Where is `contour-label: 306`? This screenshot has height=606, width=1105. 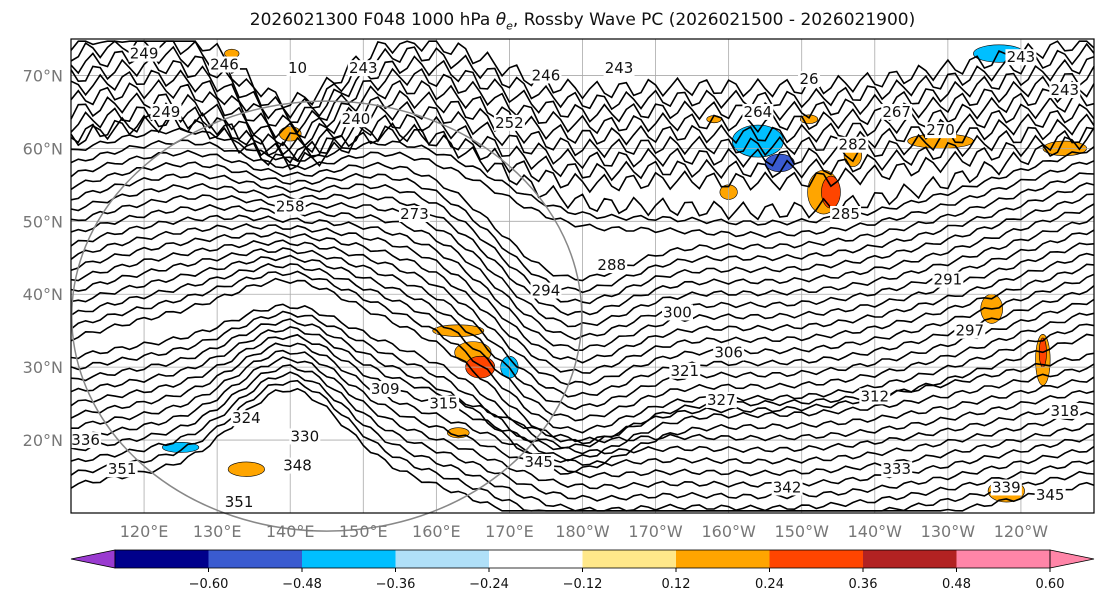 contour-label: 306 is located at coordinates (728, 353).